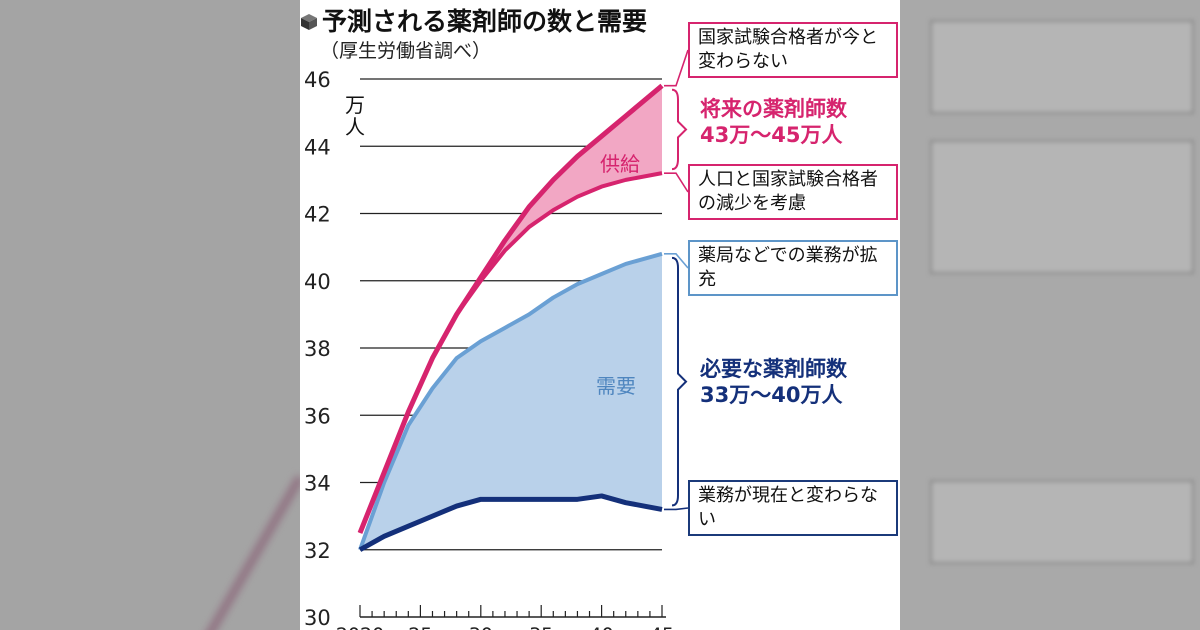 The image size is (1200, 630). What do you see at coordinates (317, 282) in the screenshot?
I see `y-tick-label: 40` at bounding box center [317, 282].